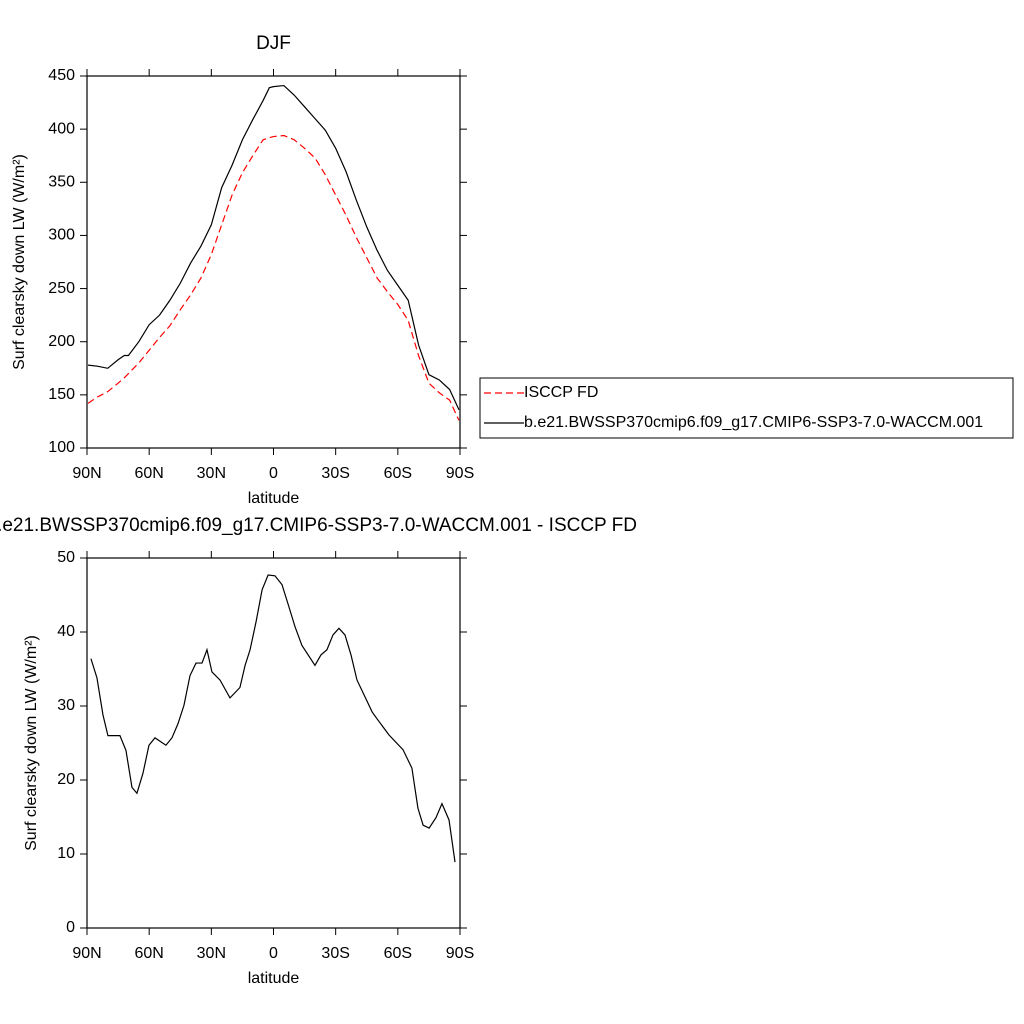 The image size is (1024, 1024). I want to click on y-tick-label: 10, so click(66, 853).